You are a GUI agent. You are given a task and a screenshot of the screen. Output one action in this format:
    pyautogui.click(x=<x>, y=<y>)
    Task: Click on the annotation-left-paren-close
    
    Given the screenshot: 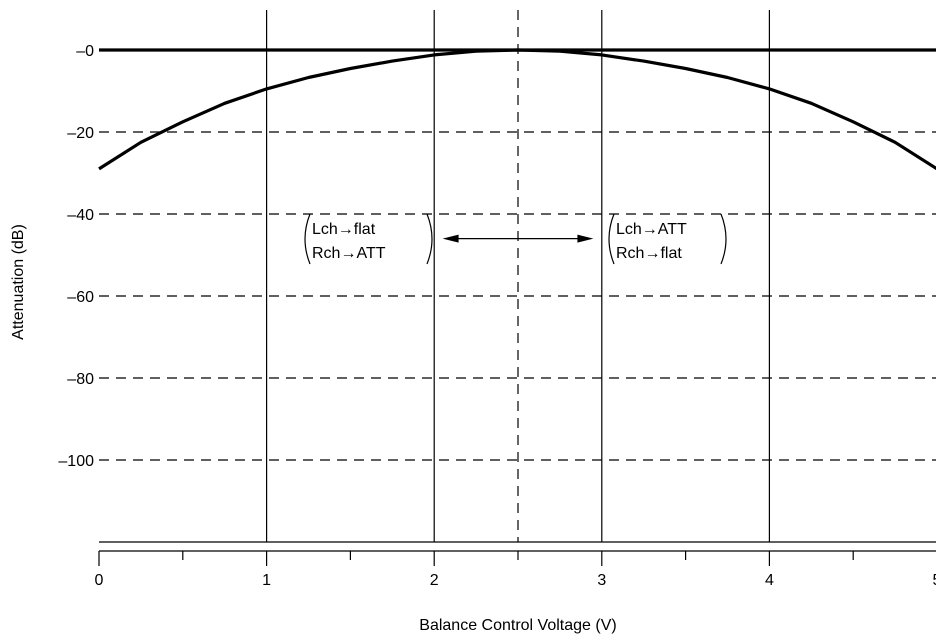 What is the action you would take?
    pyautogui.click(x=429, y=239)
    